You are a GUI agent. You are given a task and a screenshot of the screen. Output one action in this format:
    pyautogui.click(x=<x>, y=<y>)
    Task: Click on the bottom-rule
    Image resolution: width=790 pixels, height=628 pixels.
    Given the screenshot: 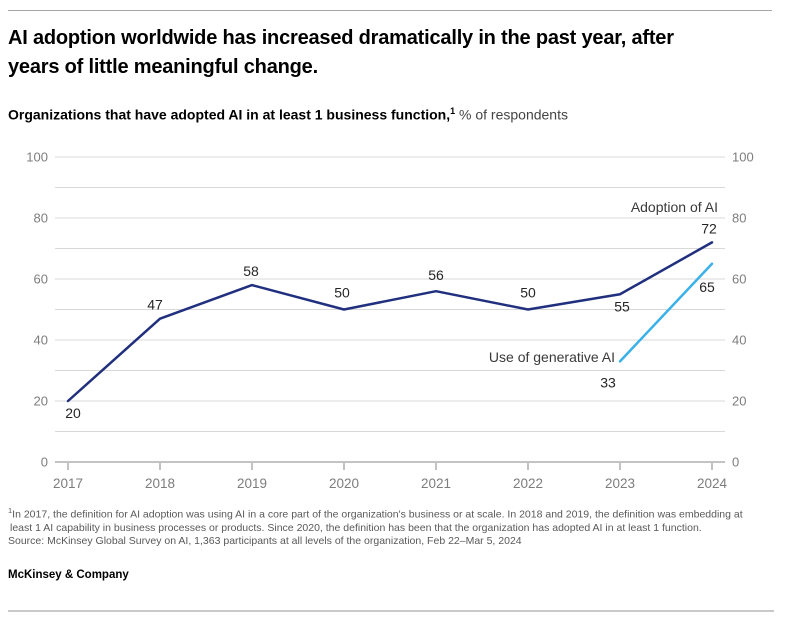 What is the action you would take?
    pyautogui.click(x=391, y=611)
    